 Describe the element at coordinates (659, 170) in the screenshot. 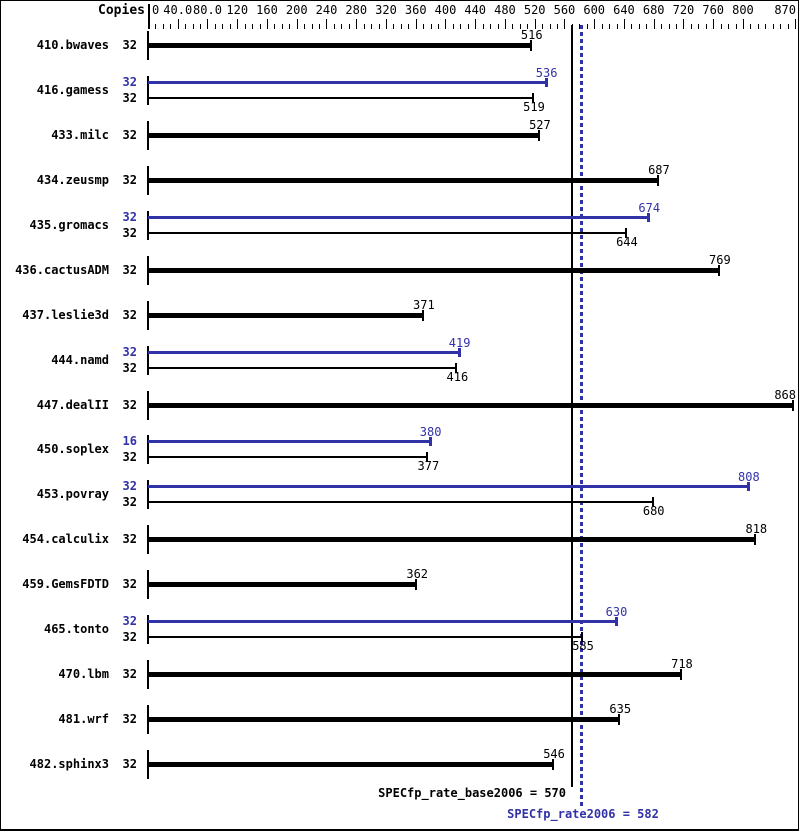

I see `bar-value-label: 687` at that location.